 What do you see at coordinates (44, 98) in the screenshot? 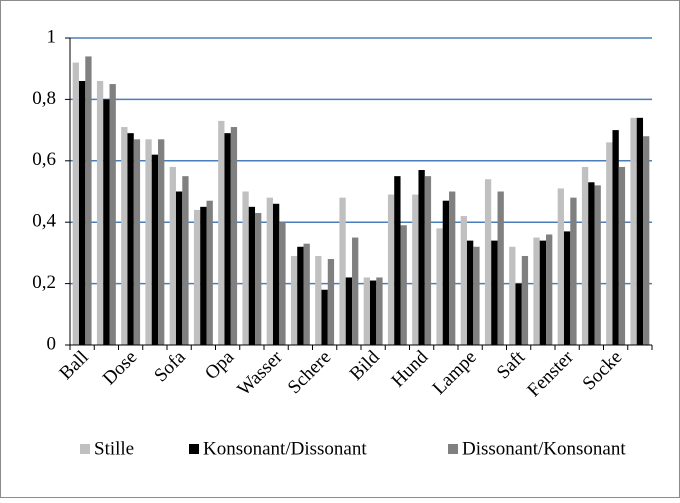
I see `y-tick-label: 0,8` at bounding box center [44, 98].